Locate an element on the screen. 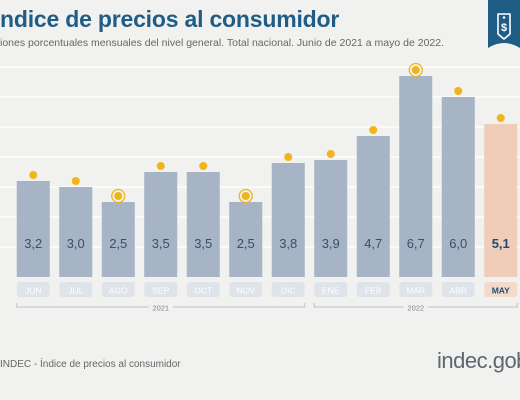 The width and height of the screenshot is (520, 400). dot-sep is located at coordinates (160, 166).